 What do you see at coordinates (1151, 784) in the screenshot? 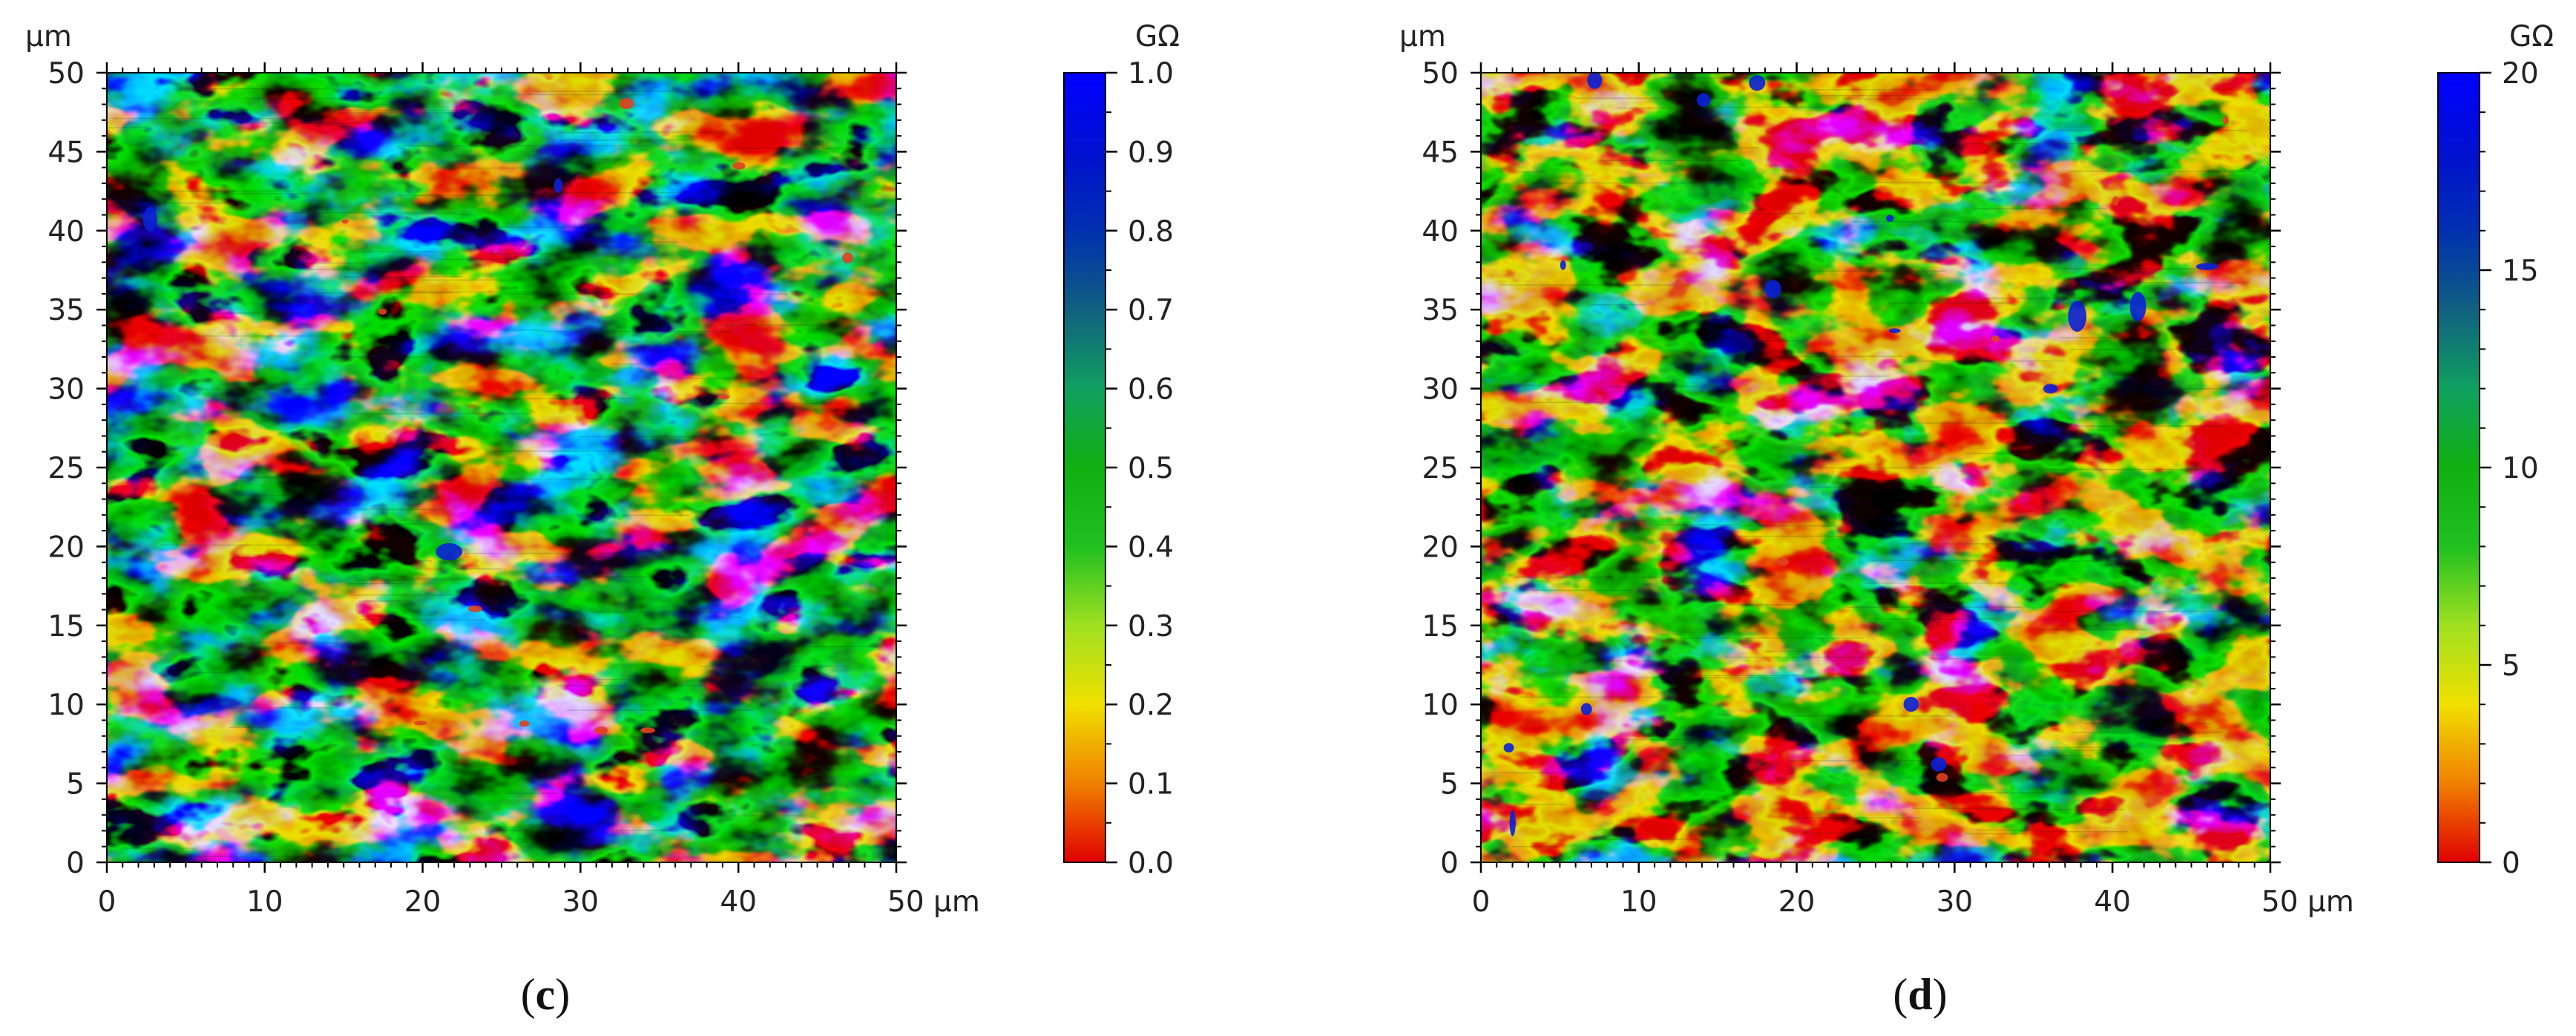
I see `colorbar-tick-label: 0.1` at bounding box center [1151, 784].